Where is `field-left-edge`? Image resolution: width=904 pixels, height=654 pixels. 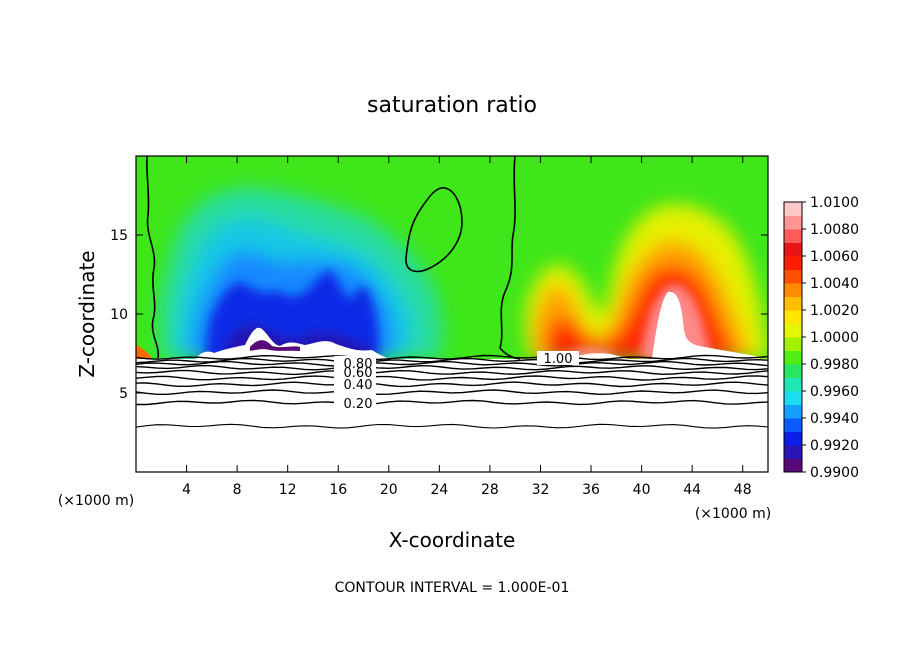 field-left-edge is located at coordinates (144, 352).